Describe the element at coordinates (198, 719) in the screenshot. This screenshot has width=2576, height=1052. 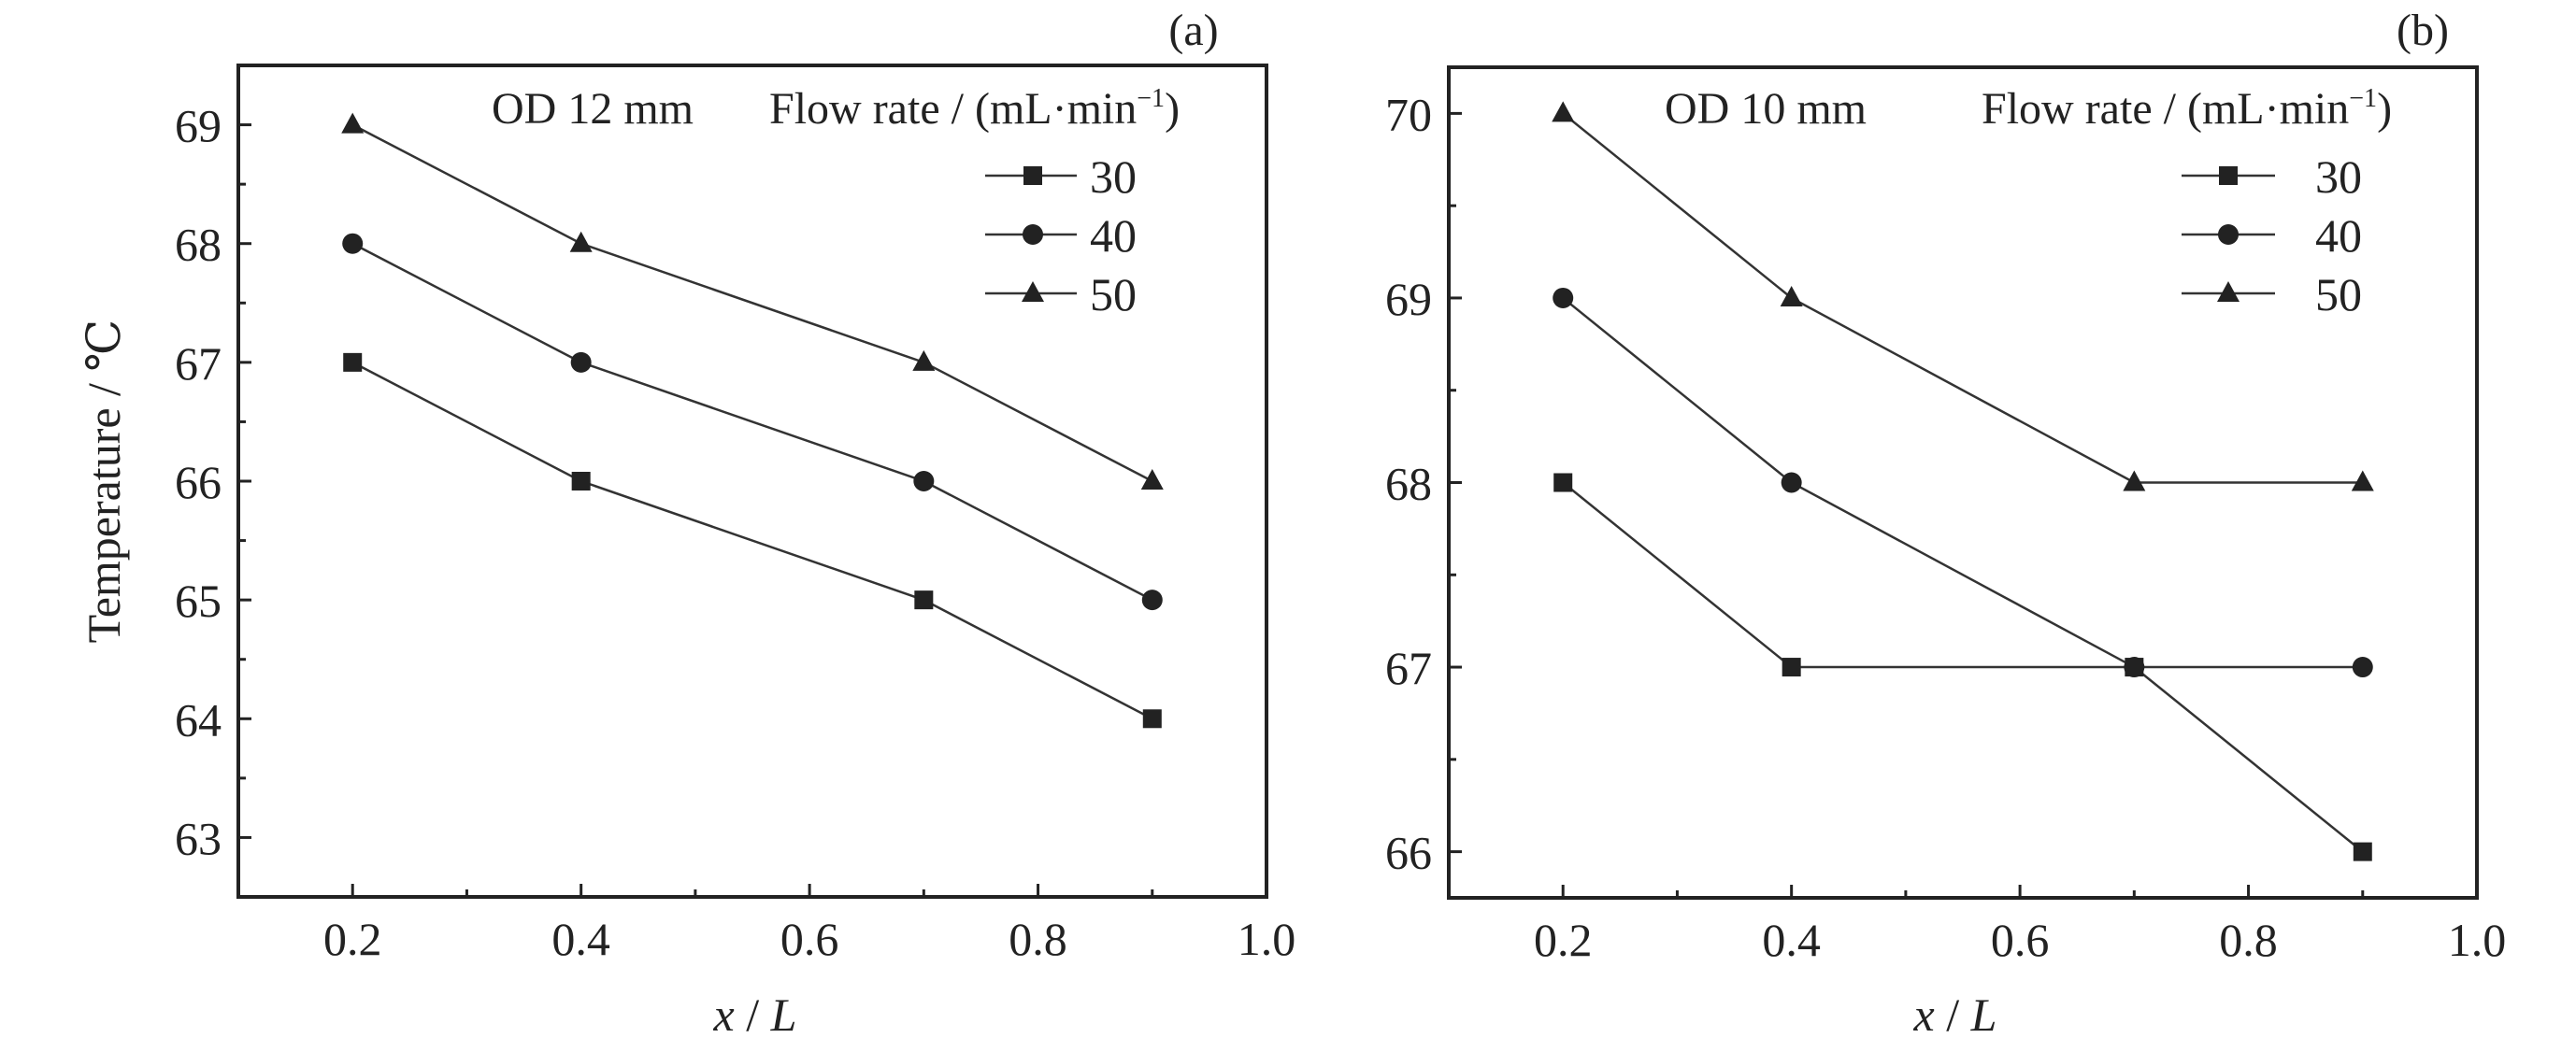
I see `y-tick-label: 64` at that location.